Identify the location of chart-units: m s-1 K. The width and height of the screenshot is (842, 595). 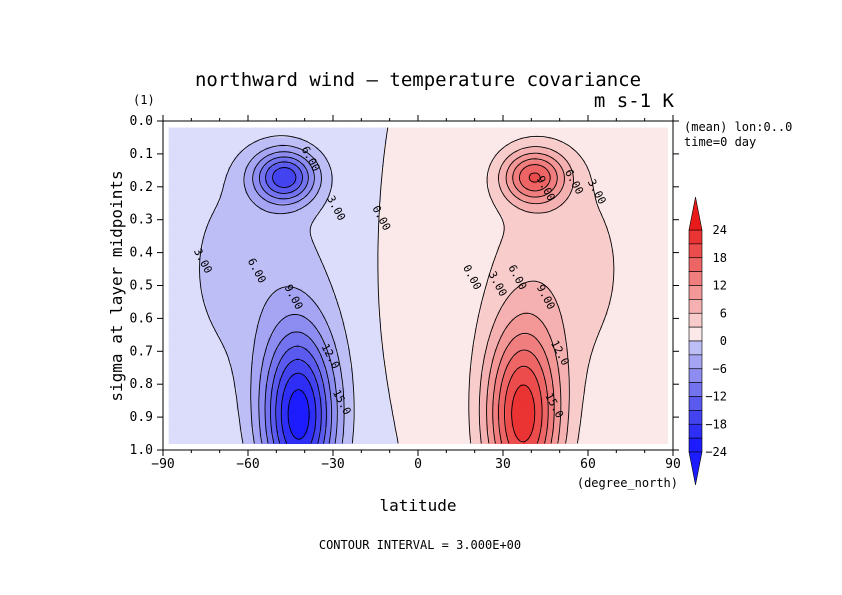
(634, 101).